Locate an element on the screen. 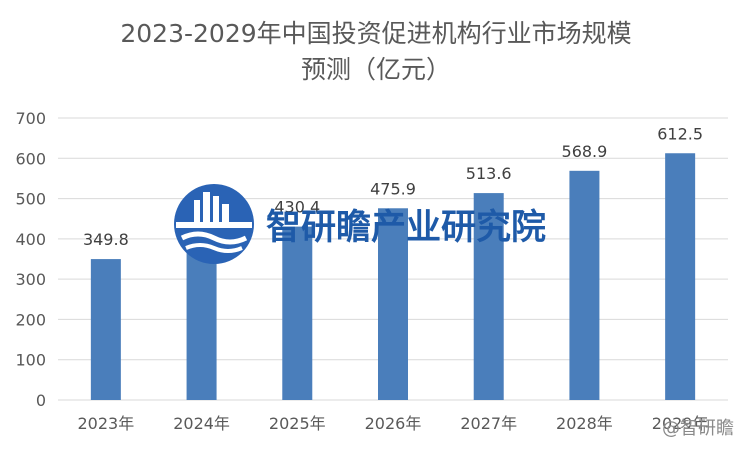 The width and height of the screenshot is (752, 452). x-tick-label: 2026年 is located at coordinates (393, 423).